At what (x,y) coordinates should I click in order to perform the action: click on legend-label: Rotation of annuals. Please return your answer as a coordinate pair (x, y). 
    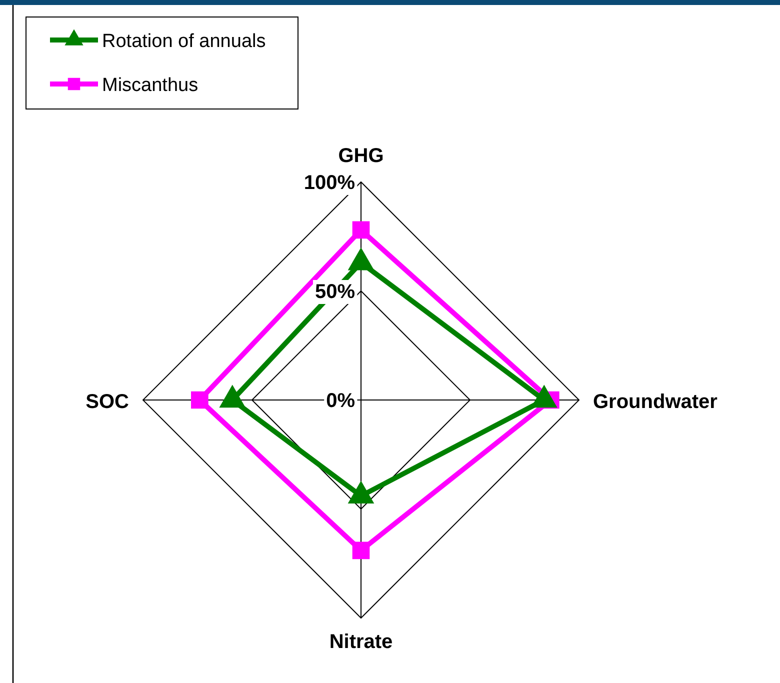
    Looking at the image, I should click on (184, 41).